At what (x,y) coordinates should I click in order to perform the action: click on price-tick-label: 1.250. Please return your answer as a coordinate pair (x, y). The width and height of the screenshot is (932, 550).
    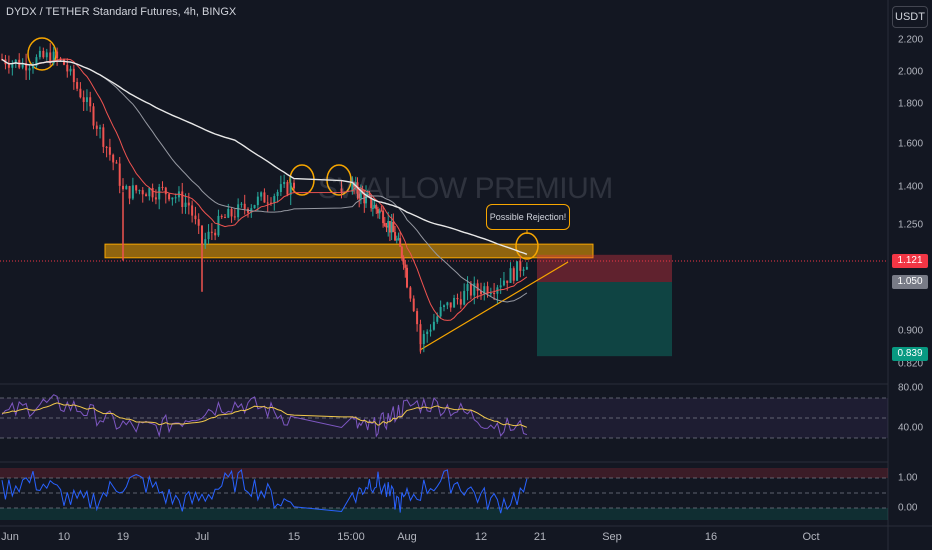
    Looking at the image, I should click on (911, 225).